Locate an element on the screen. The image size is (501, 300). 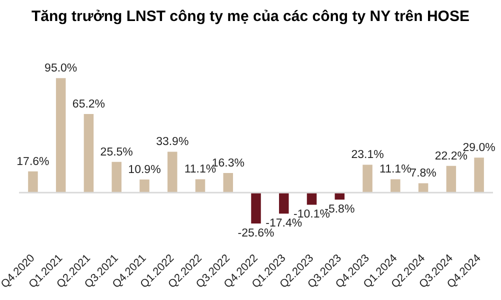
data-label: -25.6% is located at coordinates (256, 233).